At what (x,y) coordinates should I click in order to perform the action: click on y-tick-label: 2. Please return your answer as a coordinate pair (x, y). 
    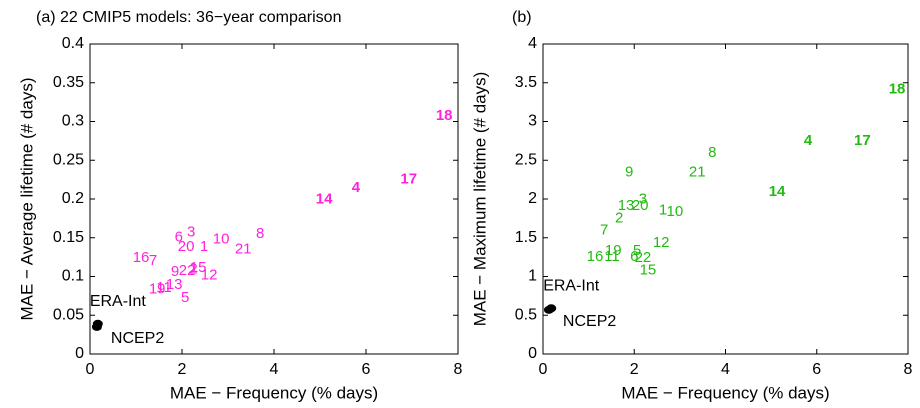
    Looking at the image, I should click on (532, 198).